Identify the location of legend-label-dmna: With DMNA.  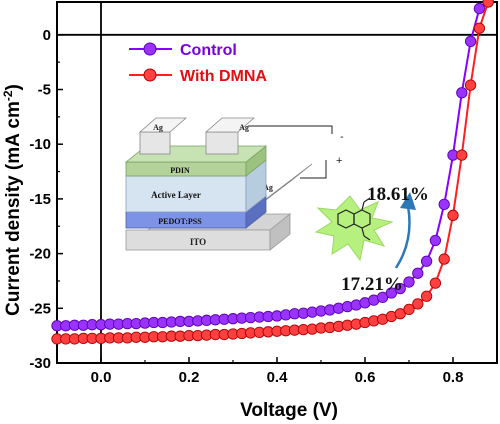
(223, 76).